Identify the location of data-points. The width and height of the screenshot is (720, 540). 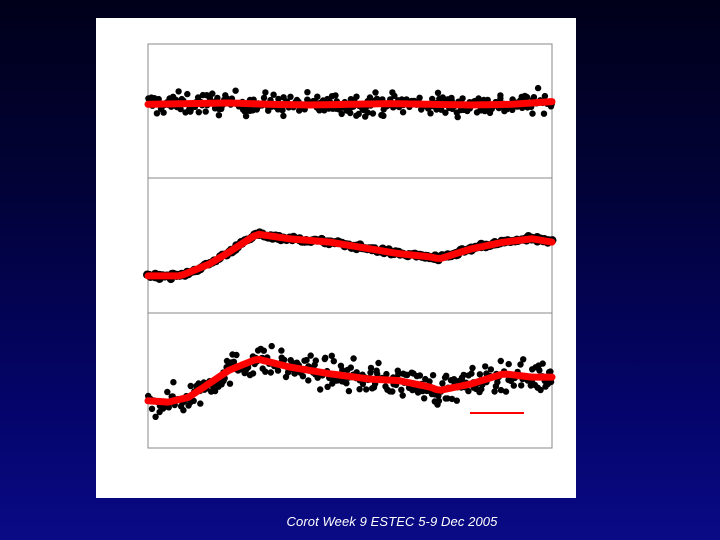
(350, 256).